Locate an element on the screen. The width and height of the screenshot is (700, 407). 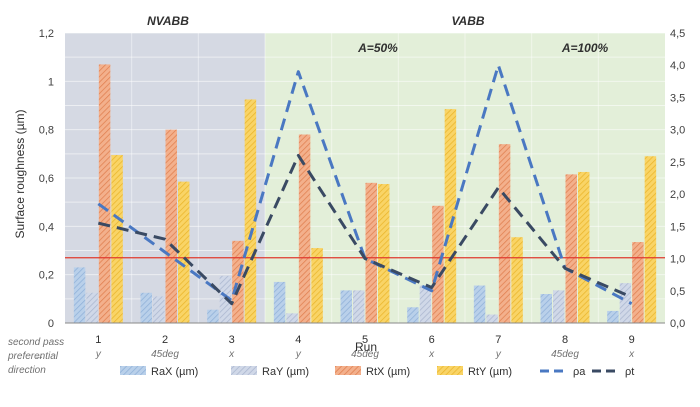
y2-tick-label: 4,5 is located at coordinates (677, 34).